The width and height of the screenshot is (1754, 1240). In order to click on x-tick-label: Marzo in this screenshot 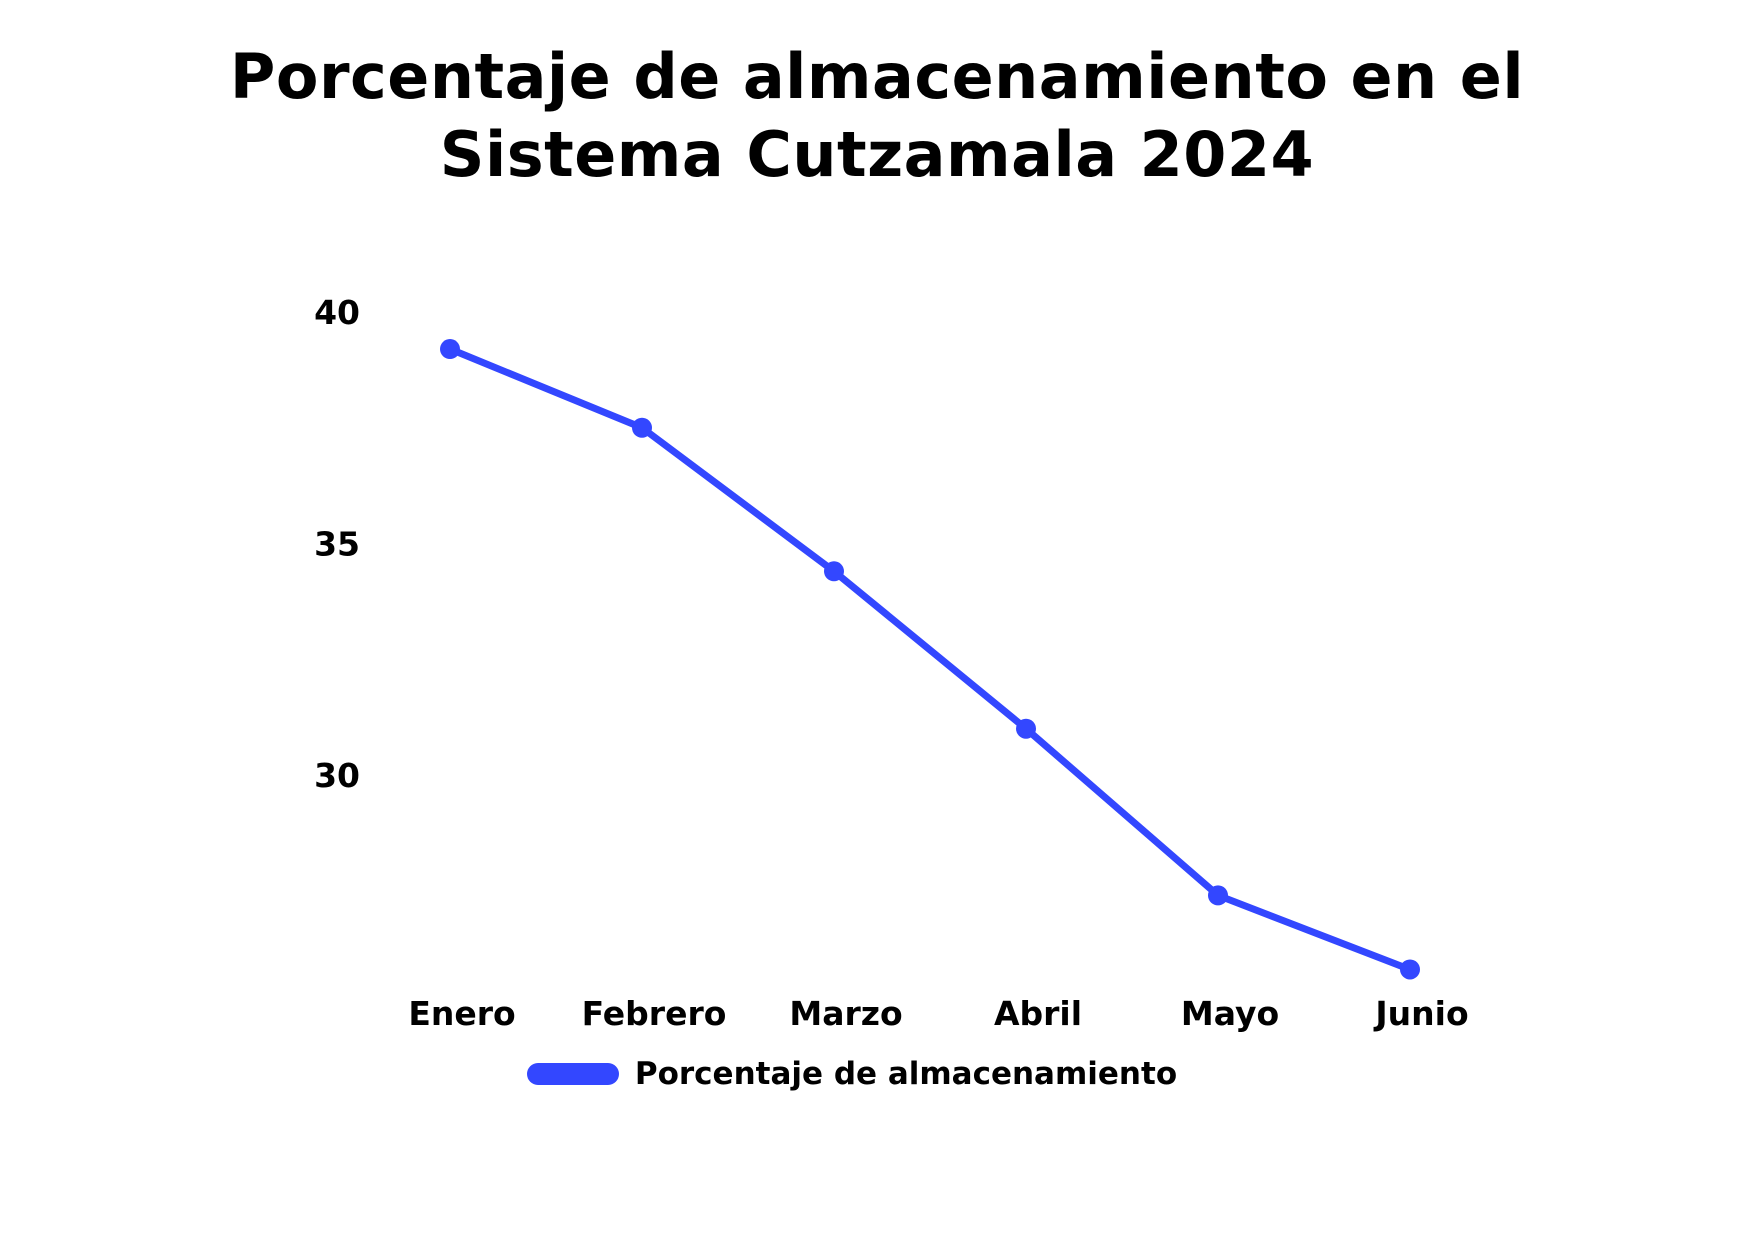, I will do `click(845, 1013)`.